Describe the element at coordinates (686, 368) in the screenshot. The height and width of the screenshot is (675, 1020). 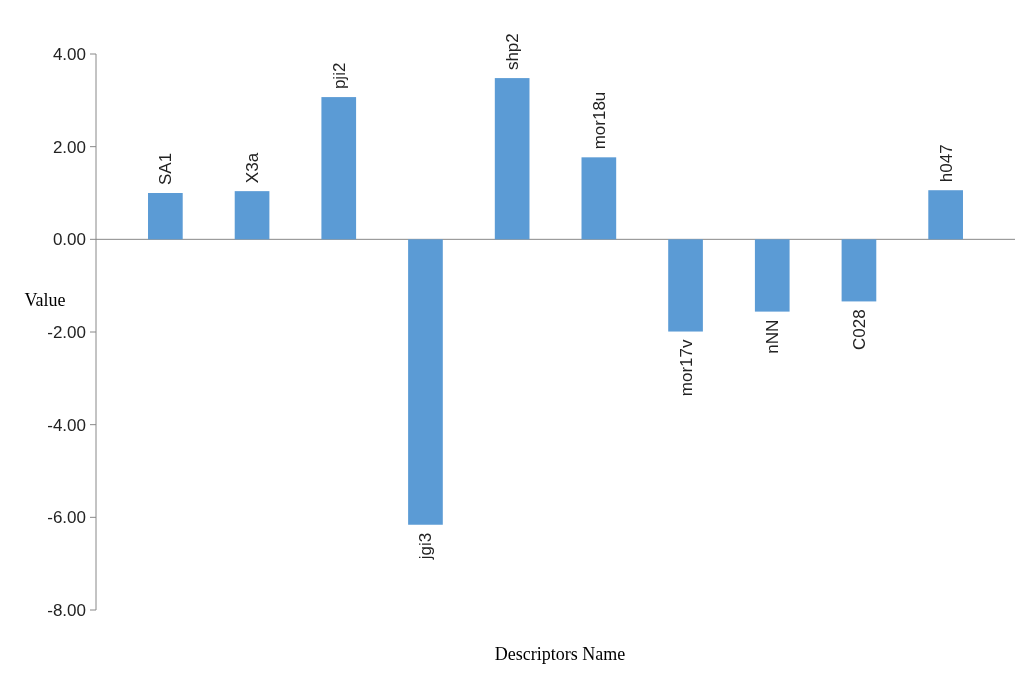
I see `x-tick-label: mor17v` at that location.